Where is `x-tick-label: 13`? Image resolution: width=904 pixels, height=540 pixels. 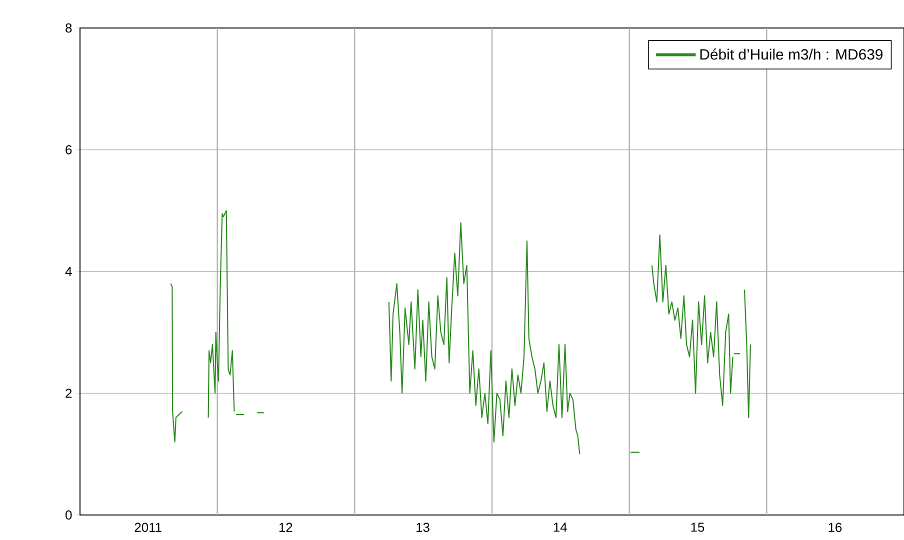
x-tick-label: 13 is located at coordinates (423, 527).